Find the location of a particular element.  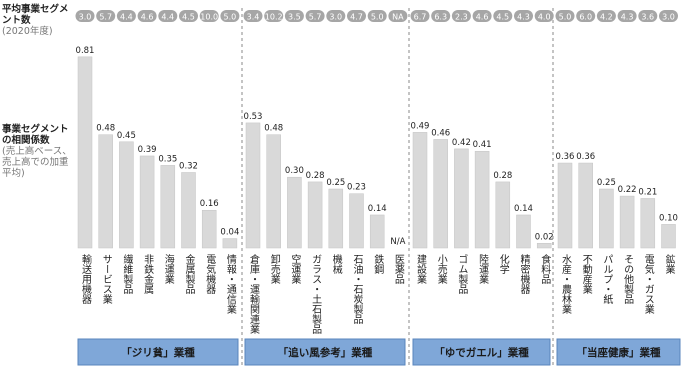

segment-label: 平均事業セグメント数 (2020年度) is located at coordinates (38, 20).